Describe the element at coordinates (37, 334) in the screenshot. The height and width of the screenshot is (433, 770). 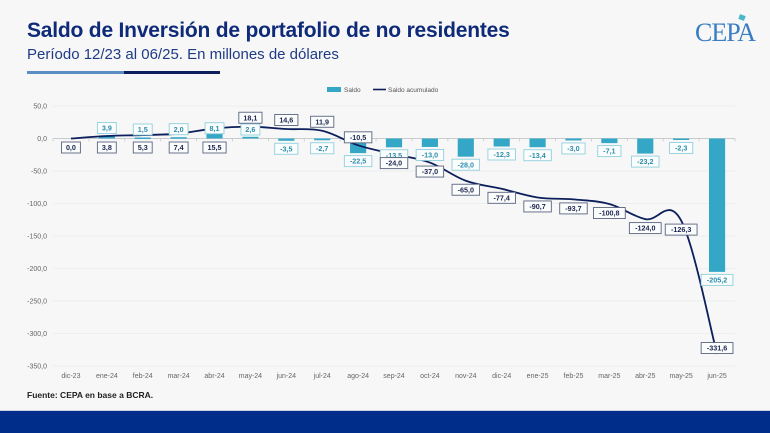
I see `y-tick-label: -300,0` at that location.